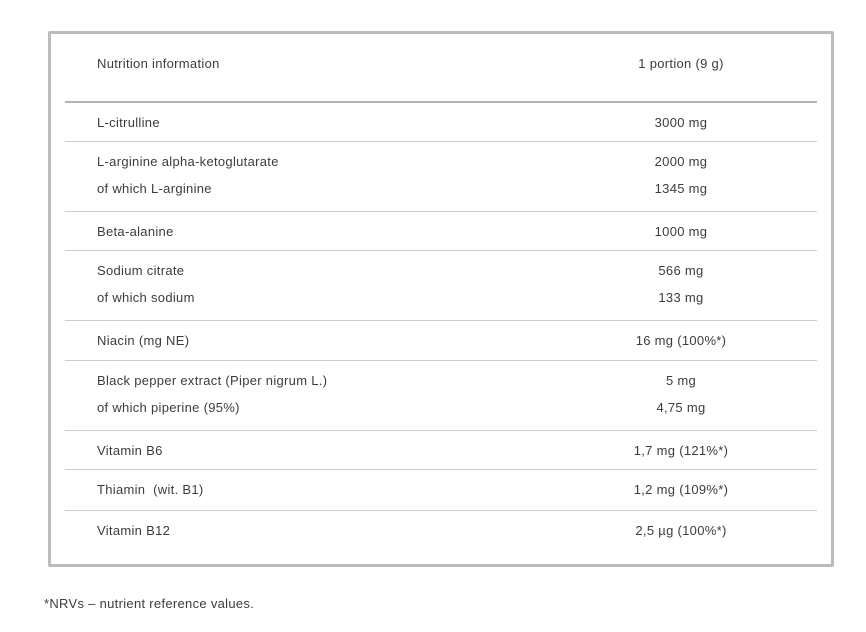  What do you see at coordinates (134, 530) in the screenshot?
I see `nutrient-label: Vitamin B12` at bounding box center [134, 530].